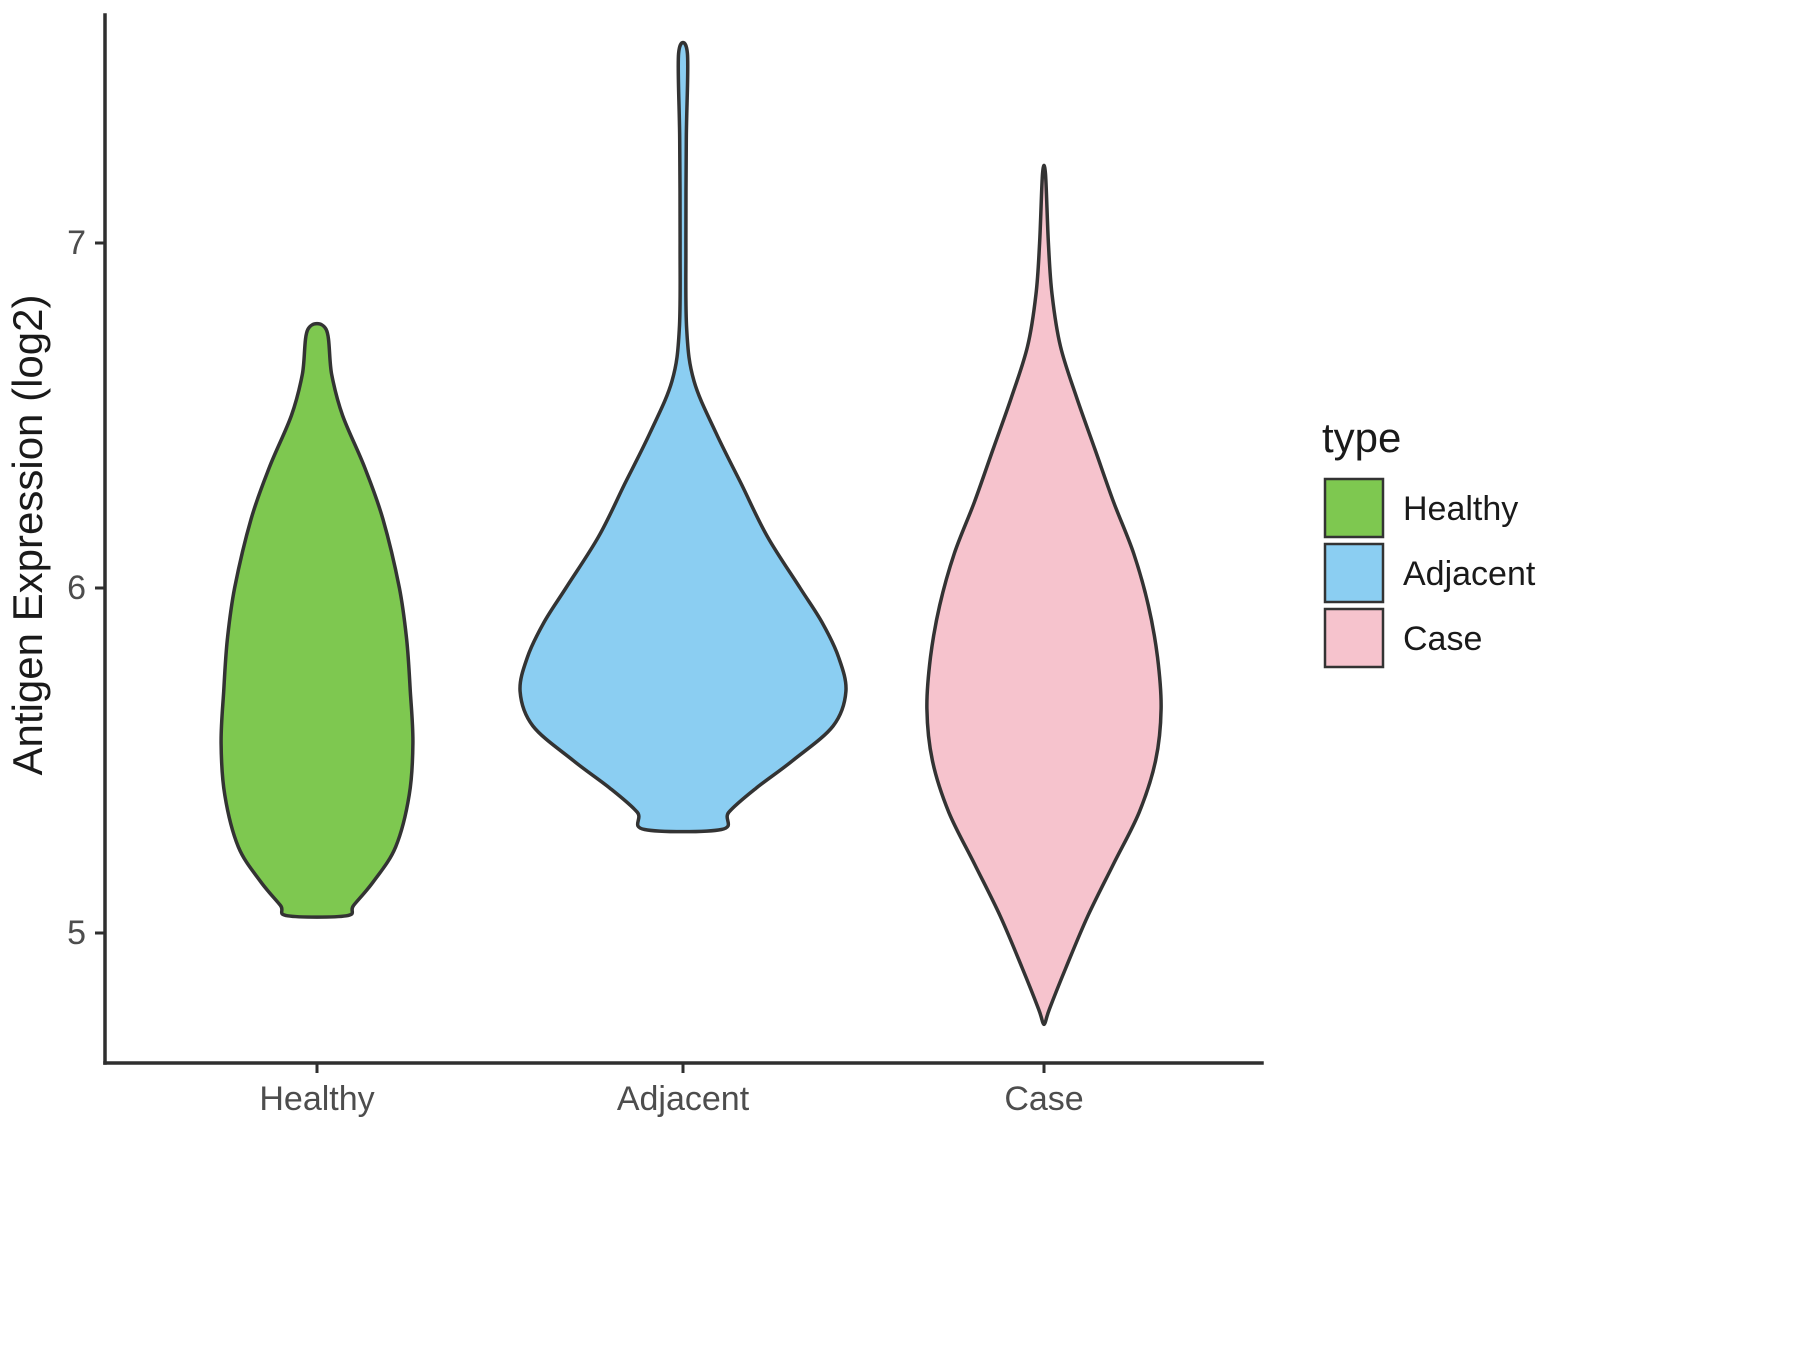 The width and height of the screenshot is (1800, 1350). What do you see at coordinates (1361, 437) in the screenshot?
I see `legend-title: type` at bounding box center [1361, 437].